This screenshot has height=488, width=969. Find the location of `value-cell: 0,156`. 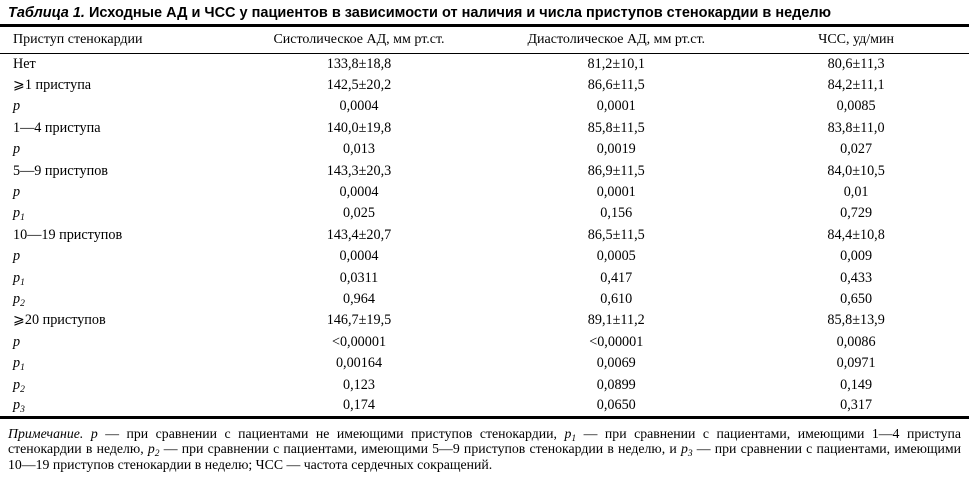

value-cell: 0,156 is located at coordinates (616, 213).